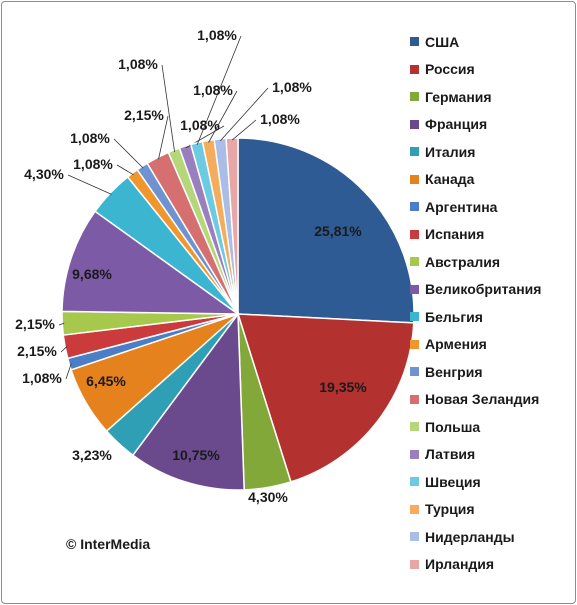 Image resolution: width=577 pixels, height=605 pixels. What do you see at coordinates (92, 455) in the screenshot?
I see `data-label-5: 3,23%` at bounding box center [92, 455].